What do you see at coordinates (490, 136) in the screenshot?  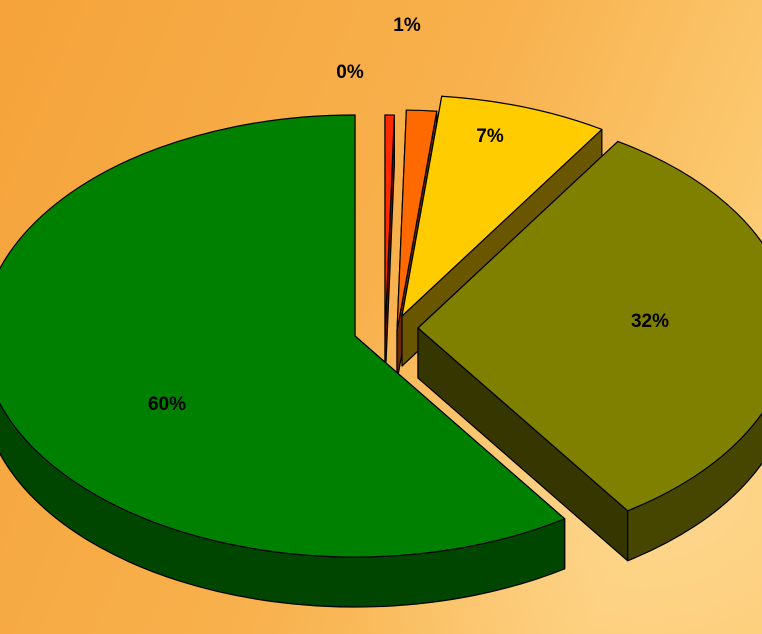 I see `slice-label-2: 7%` at bounding box center [490, 136].